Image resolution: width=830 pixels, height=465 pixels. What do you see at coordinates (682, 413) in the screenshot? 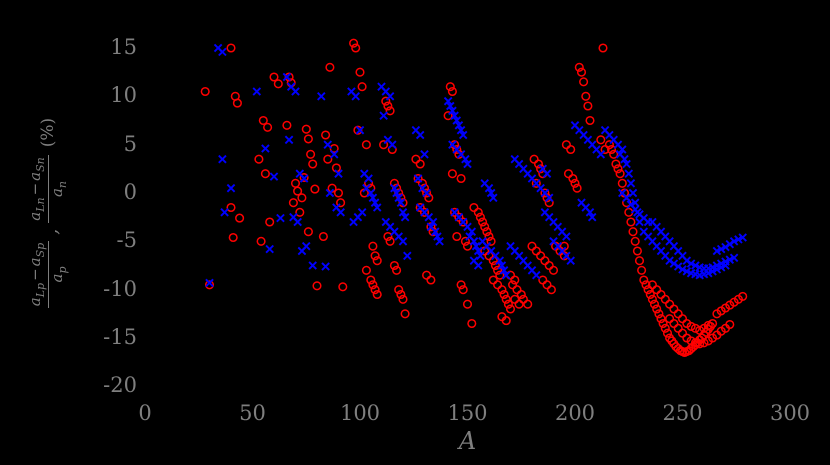
I see `x-tick-label: 250` at bounding box center [682, 413].